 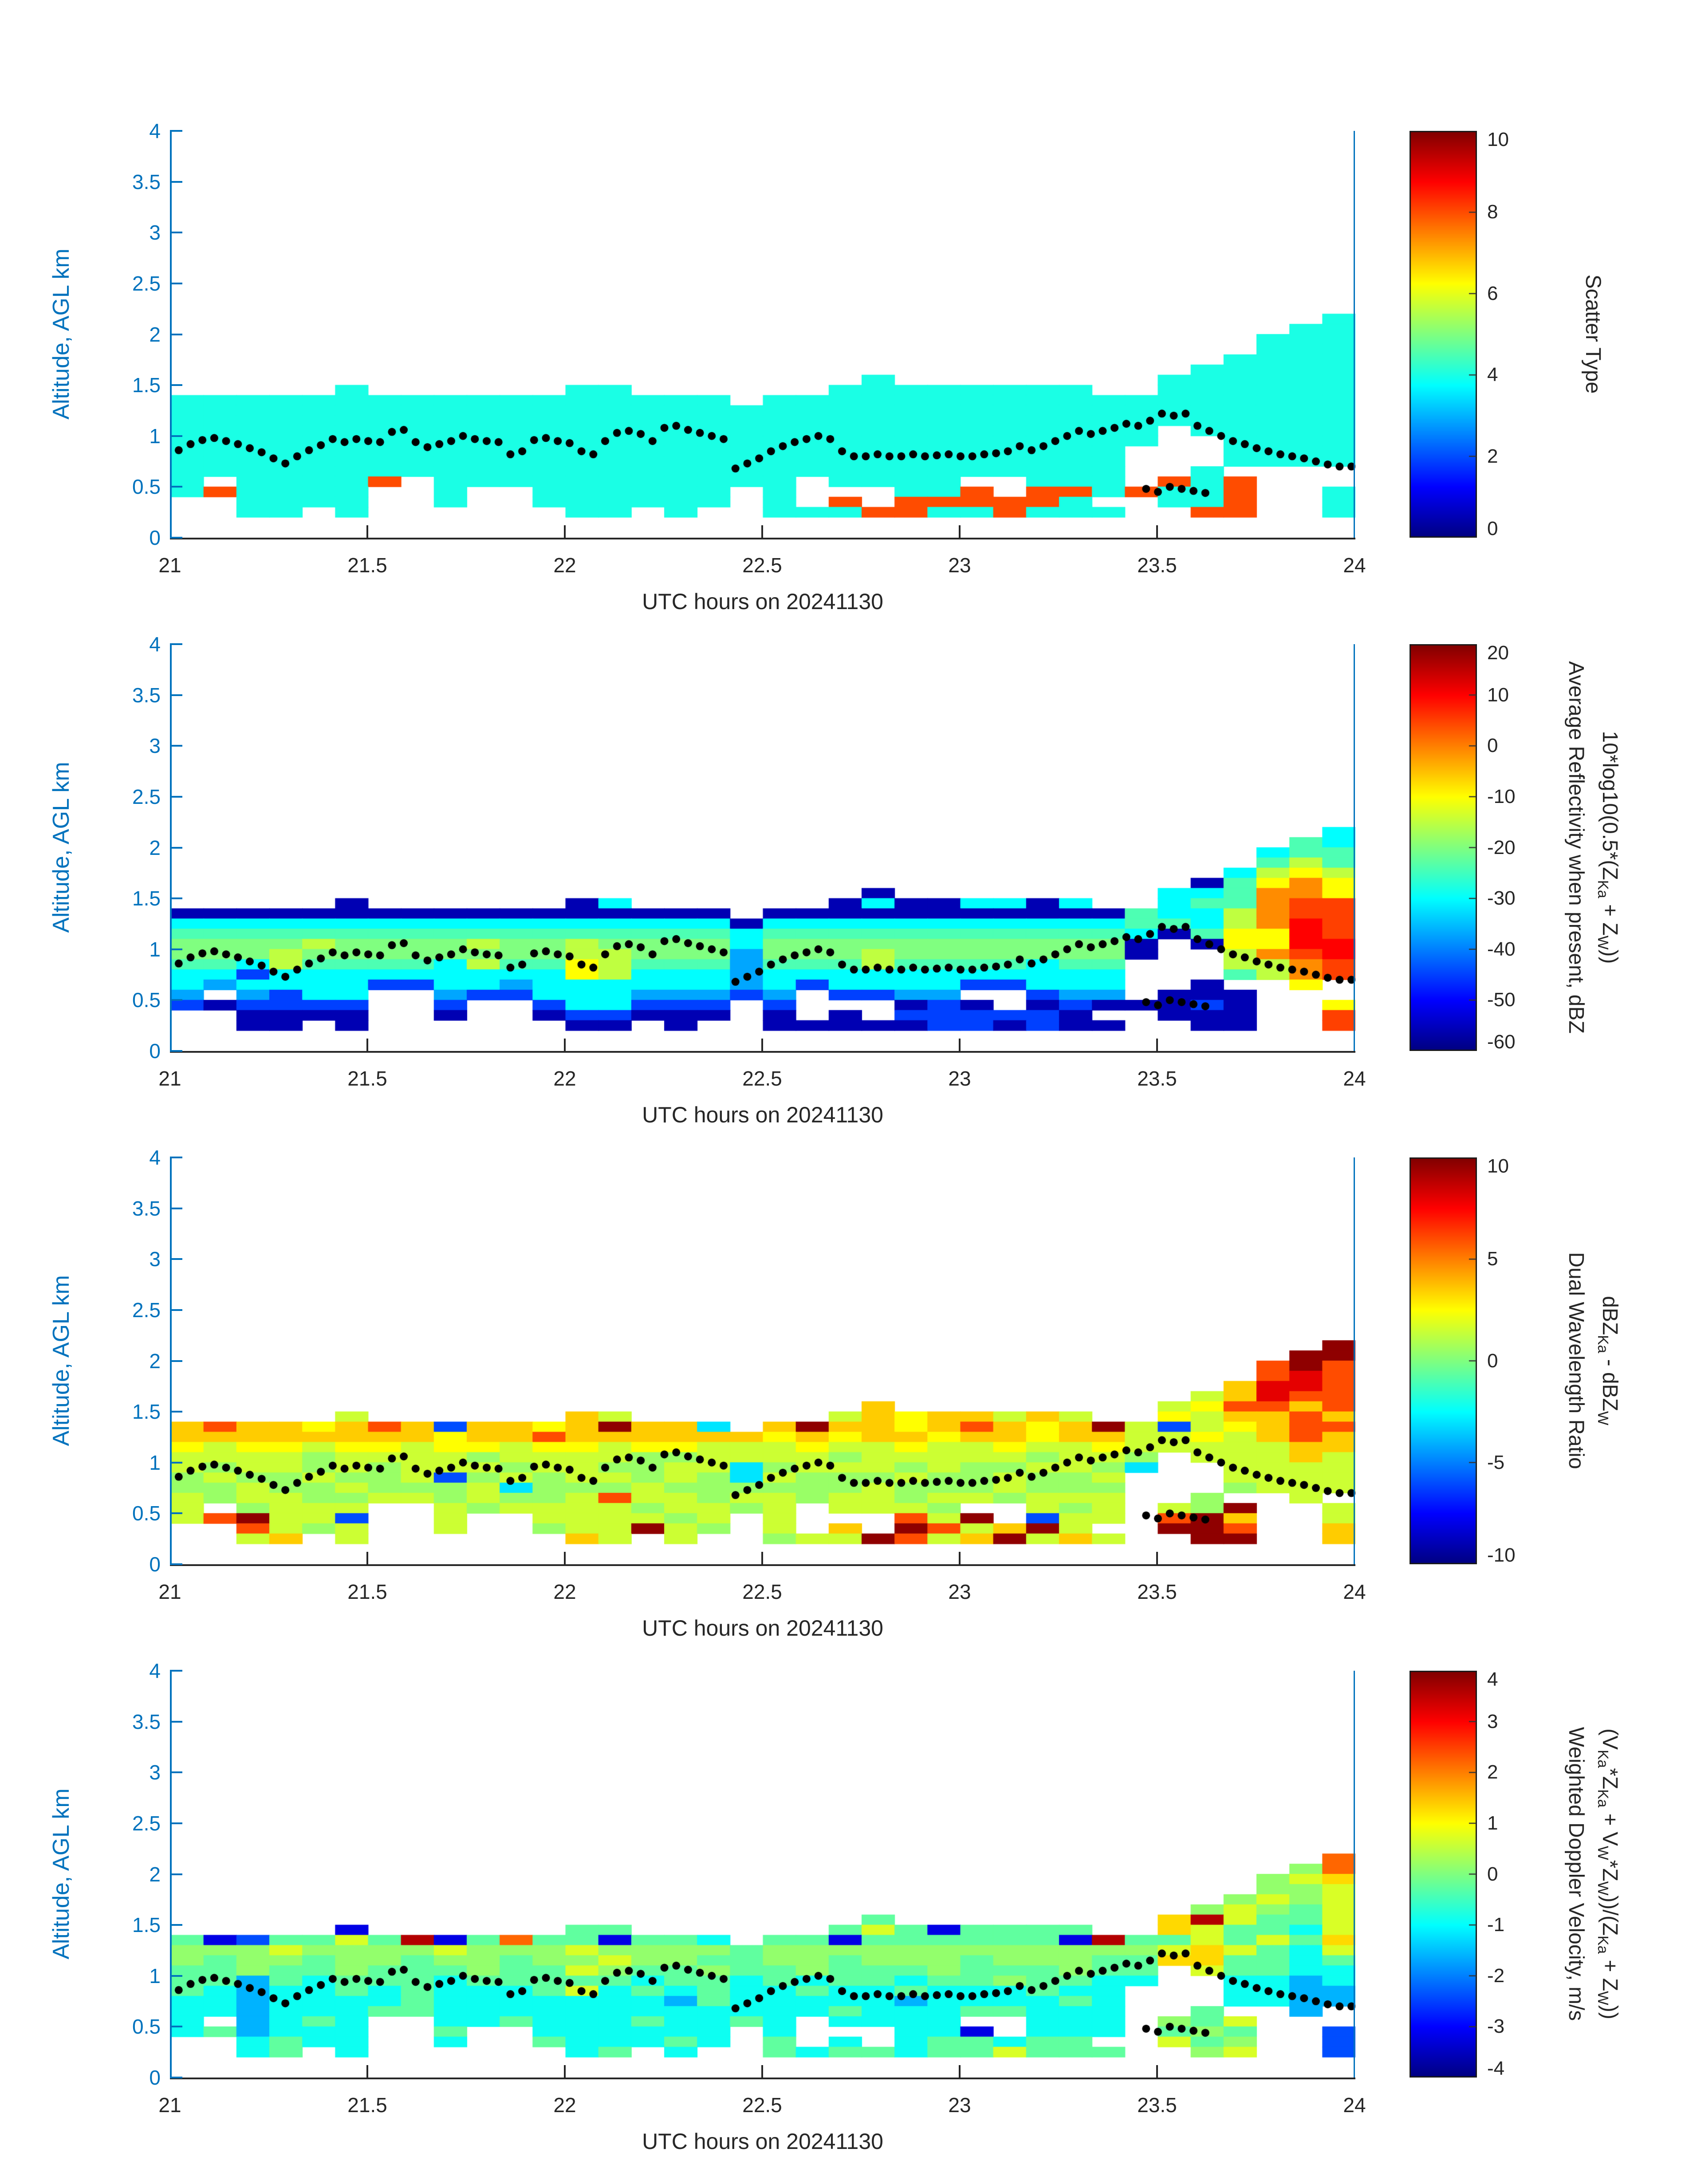 What do you see at coordinates (1492, 1772) in the screenshot?
I see `colorbar-tick-label: 2` at bounding box center [1492, 1772].